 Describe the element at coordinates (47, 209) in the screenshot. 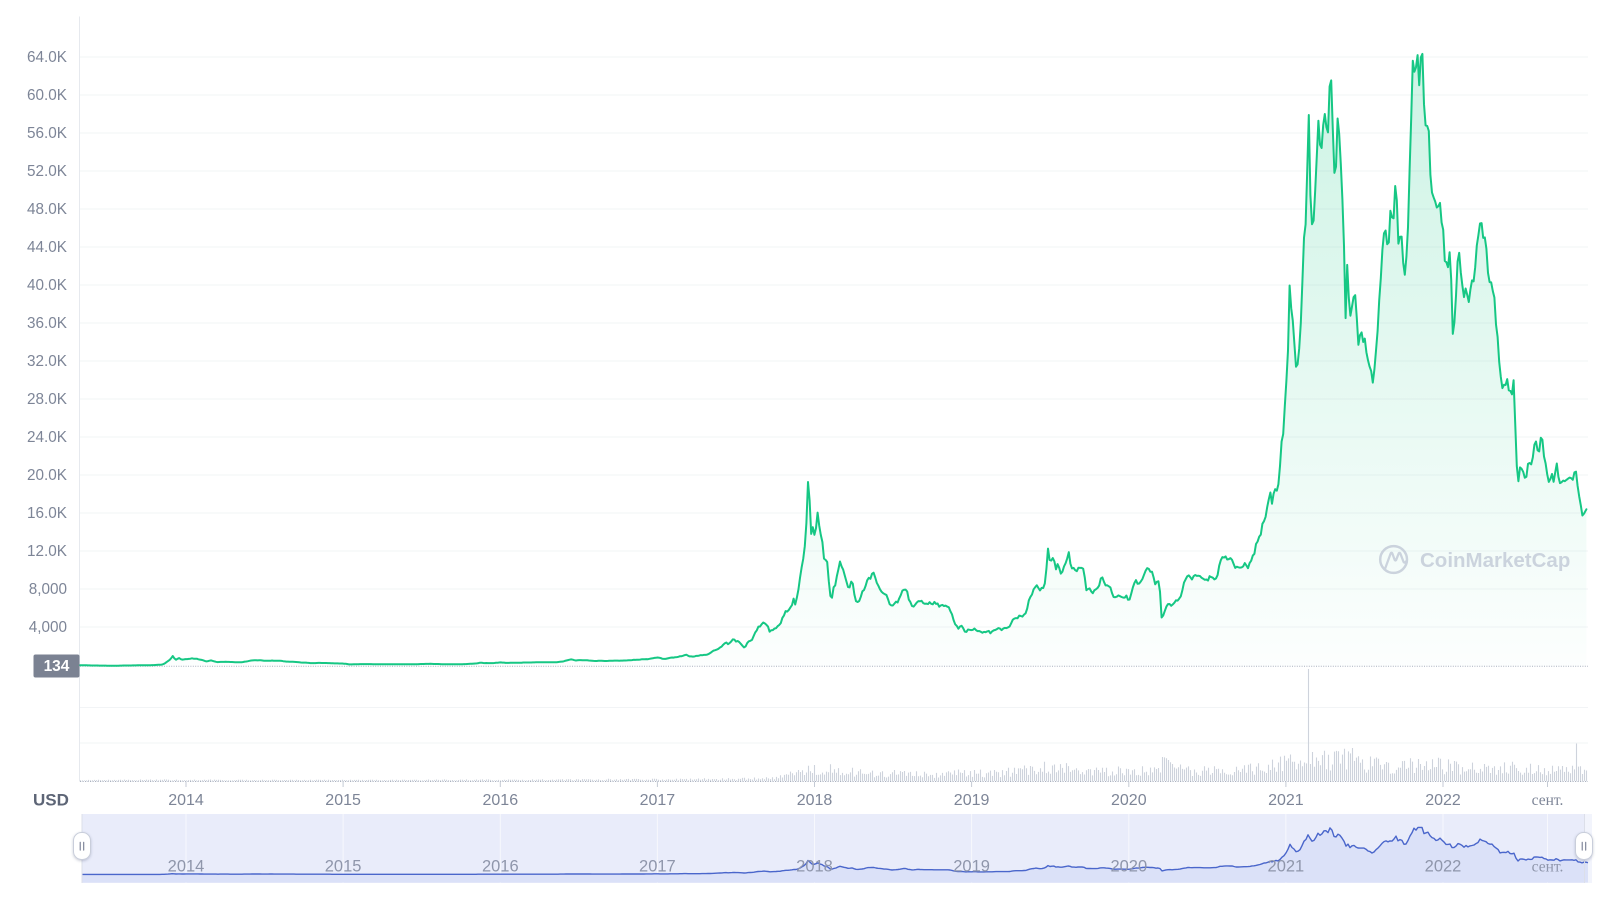

I see `svg-text: 48.0K` at that location.